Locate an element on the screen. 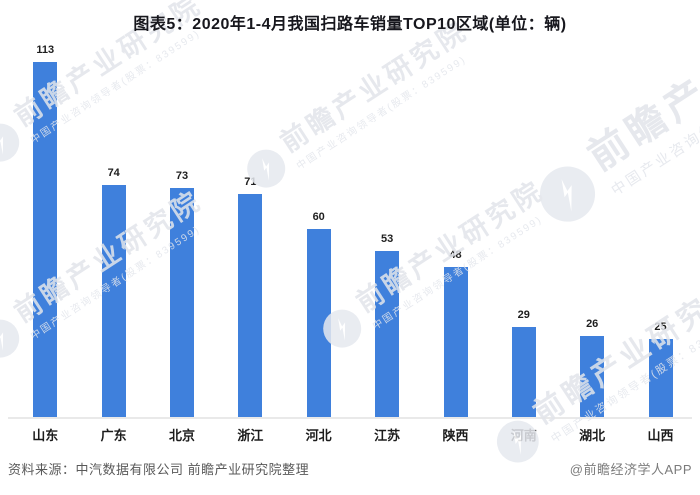  x-axis-label: 湖北 is located at coordinates (592, 435).